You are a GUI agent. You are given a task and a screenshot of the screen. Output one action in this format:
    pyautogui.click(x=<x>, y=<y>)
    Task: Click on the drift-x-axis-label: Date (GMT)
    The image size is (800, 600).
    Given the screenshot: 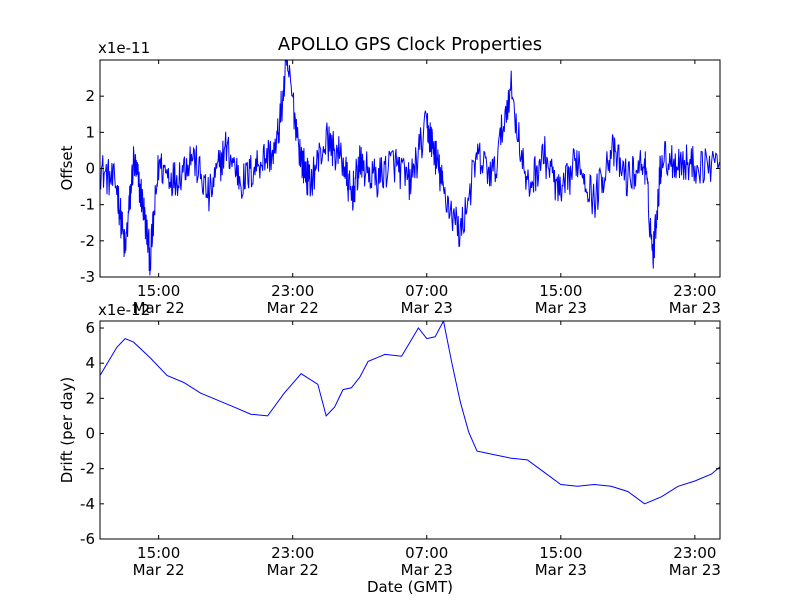 What is the action you would take?
    pyautogui.click(x=410, y=587)
    